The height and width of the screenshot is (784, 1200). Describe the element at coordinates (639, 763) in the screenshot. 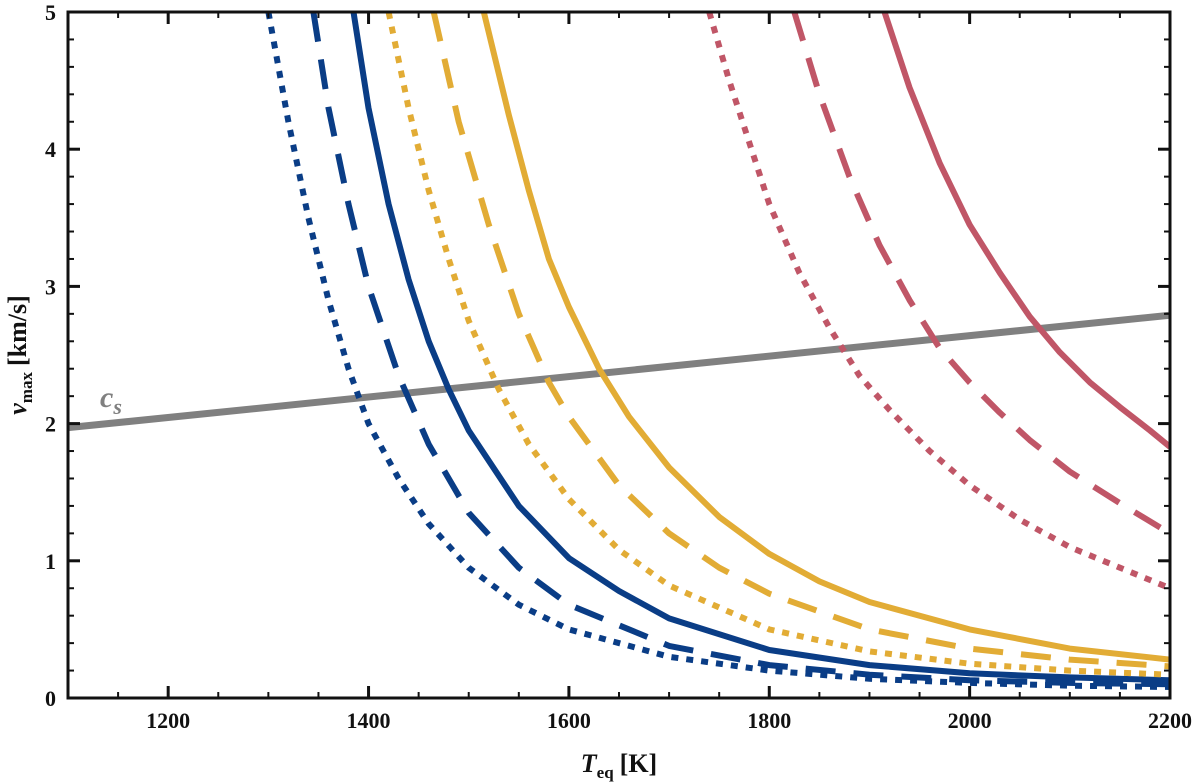

I see `x-axis-title-unit: [K]` at that location.